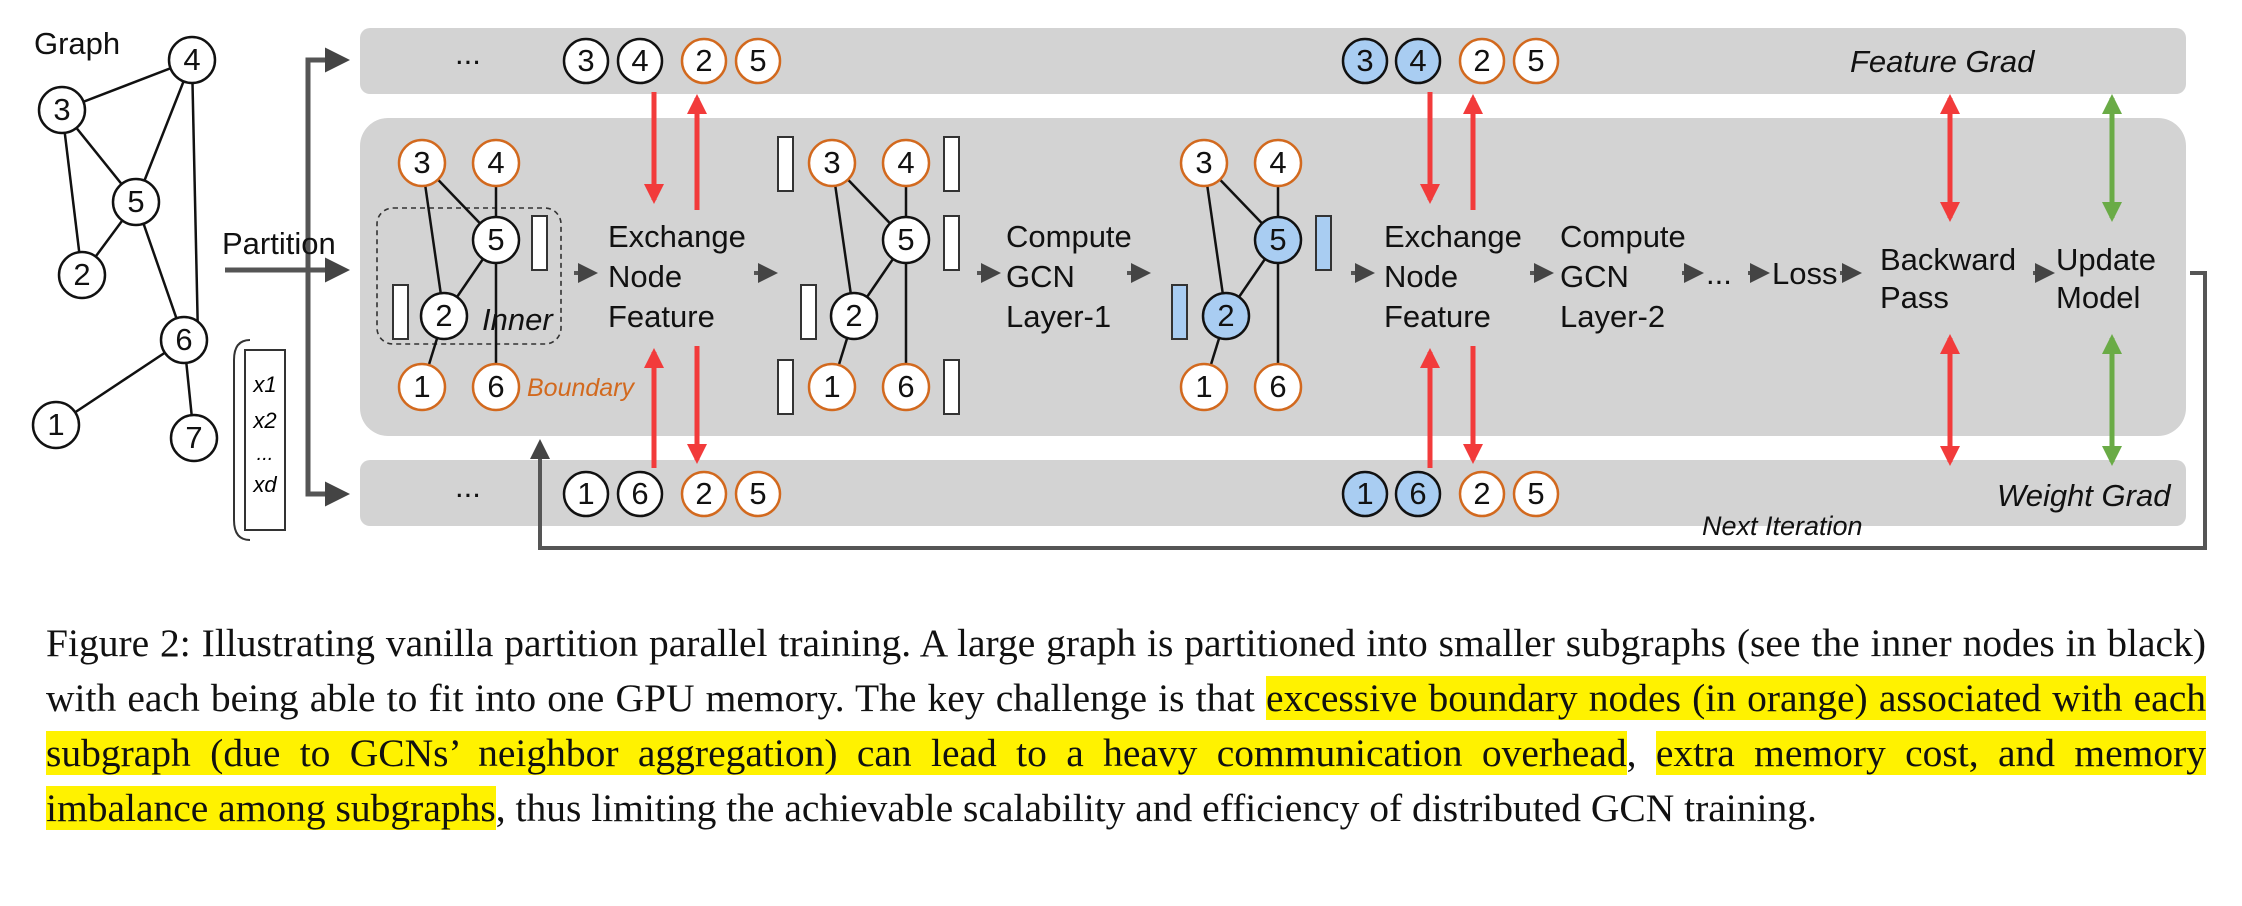 The image size is (2242, 906). I want to click on caption-text-2: ,, so click(1641, 753).